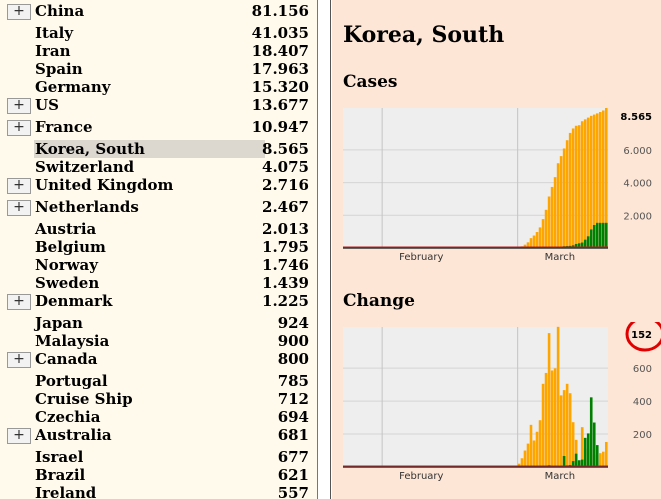 The width and height of the screenshot is (661, 499). Describe the element at coordinates (642, 435) in the screenshot. I see `y-tick-label: 200` at that location.